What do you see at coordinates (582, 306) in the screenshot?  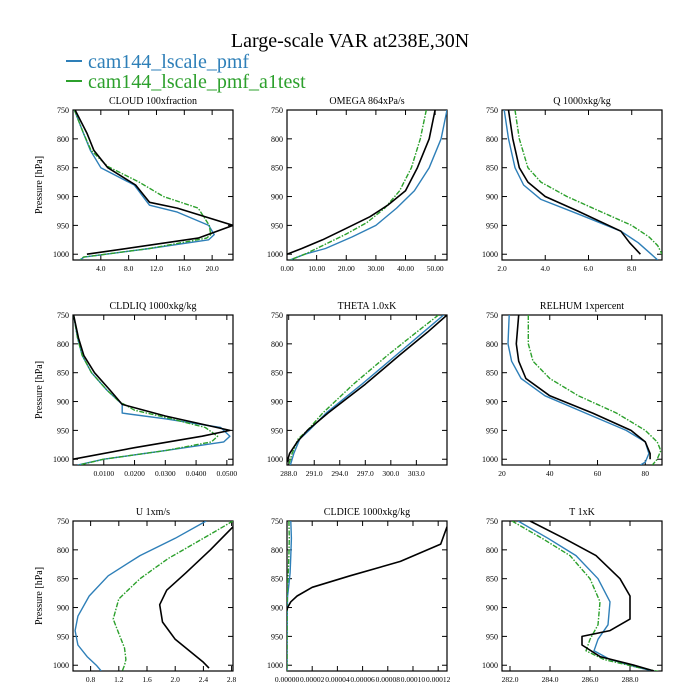 I see `panel-title: RELHUM 1xpercent` at bounding box center [582, 306].